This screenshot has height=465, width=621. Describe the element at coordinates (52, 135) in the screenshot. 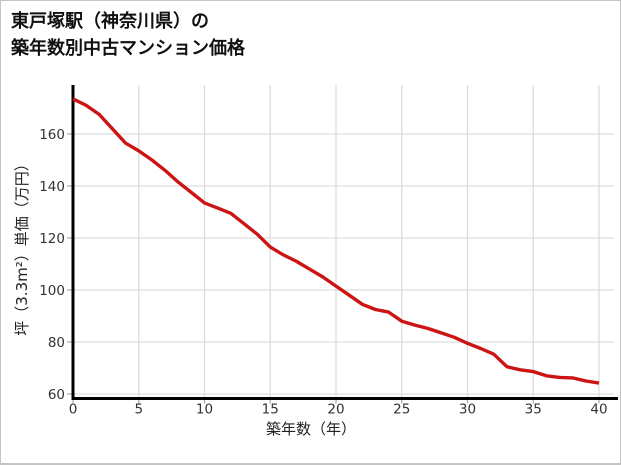

I see `y-tick-label: 160` at that location.